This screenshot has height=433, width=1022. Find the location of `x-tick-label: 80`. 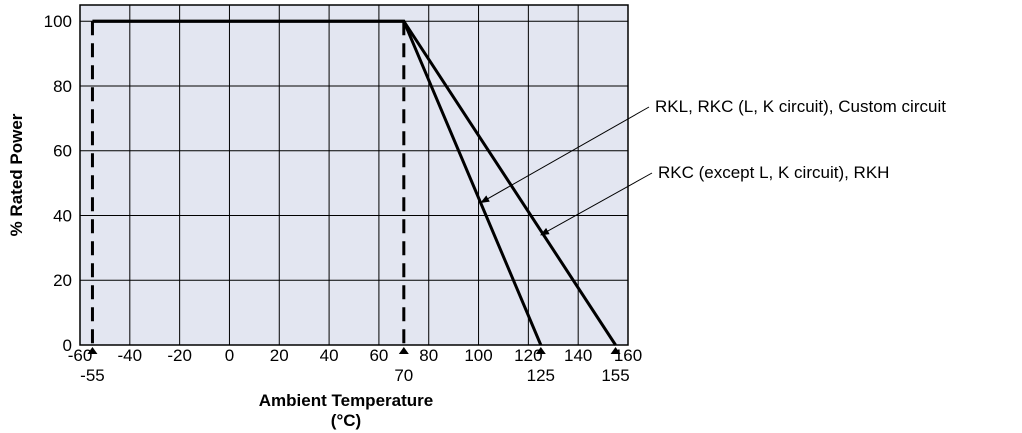

x-tick-label: 80 is located at coordinates (428, 355).